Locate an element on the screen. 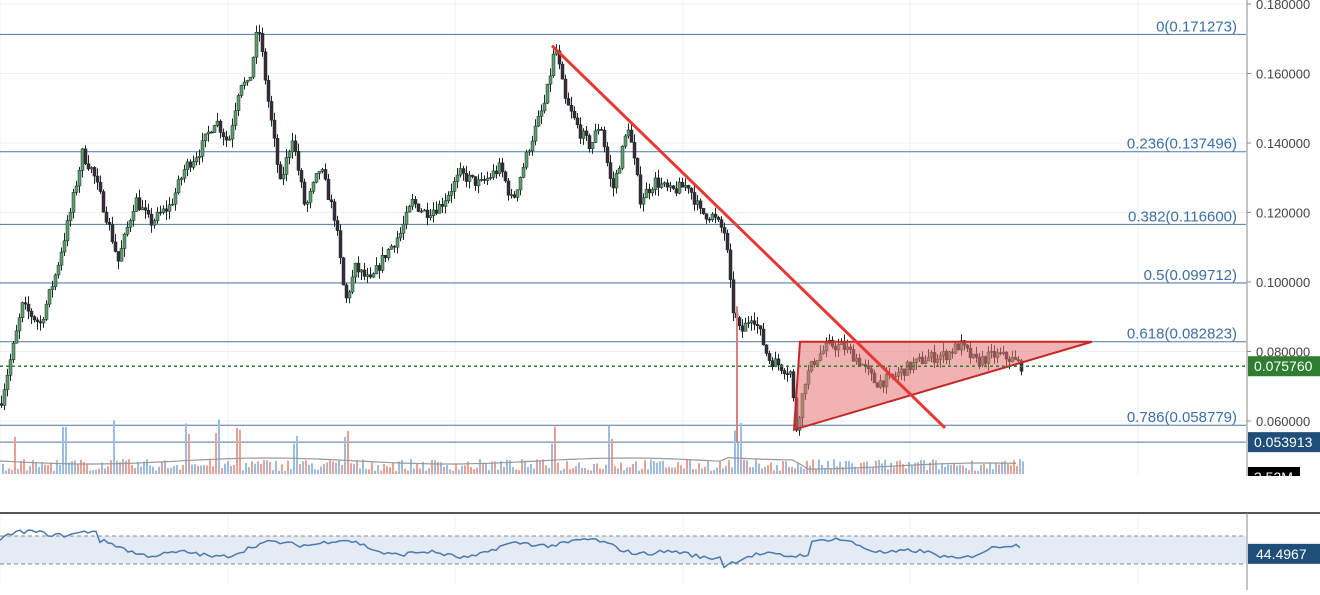  price-badge-label: 0.053913 is located at coordinates (1283, 442).